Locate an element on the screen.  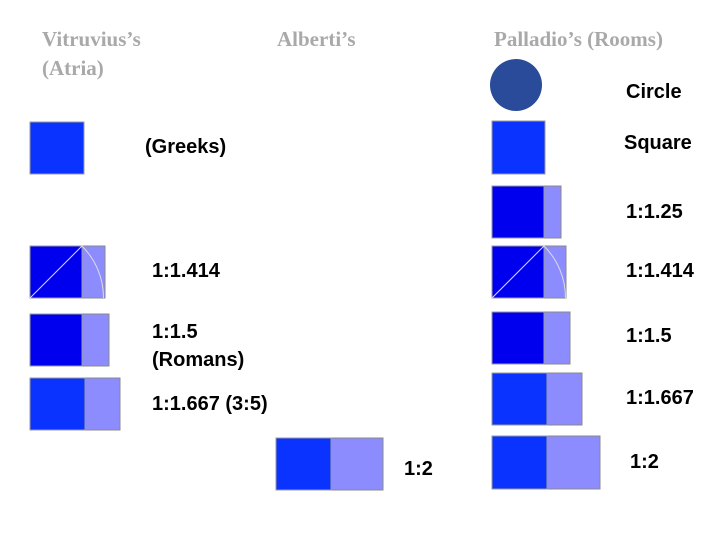
header: Vitruvius’s (Atria) is located at coordinates (91, 53).